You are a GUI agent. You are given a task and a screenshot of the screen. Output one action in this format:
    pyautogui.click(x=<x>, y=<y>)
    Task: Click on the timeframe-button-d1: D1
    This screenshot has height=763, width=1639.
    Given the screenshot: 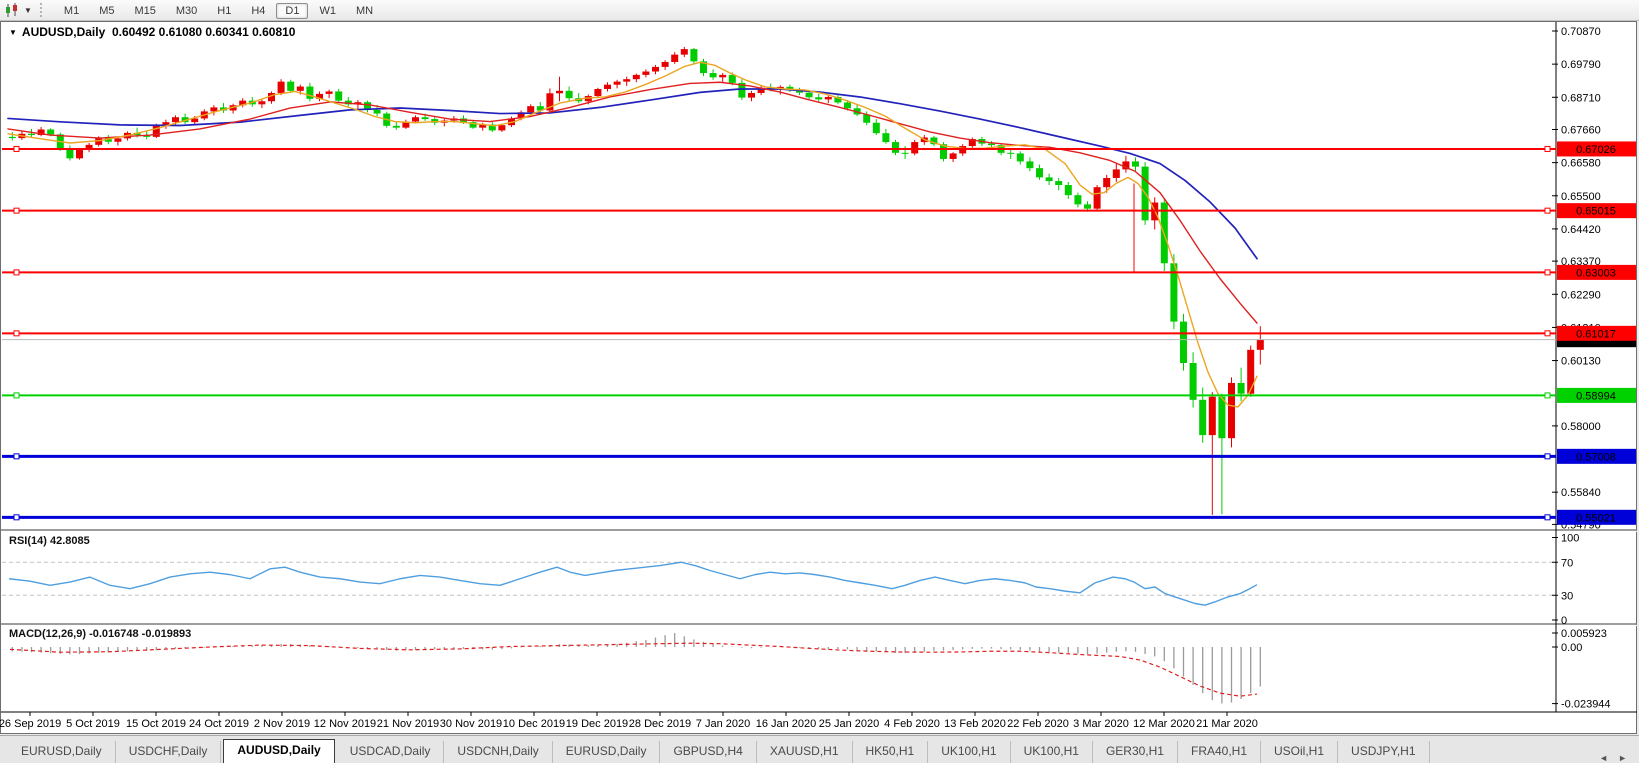 What is the action you would take?
    pyautogui.click(x=292, y=11)
    